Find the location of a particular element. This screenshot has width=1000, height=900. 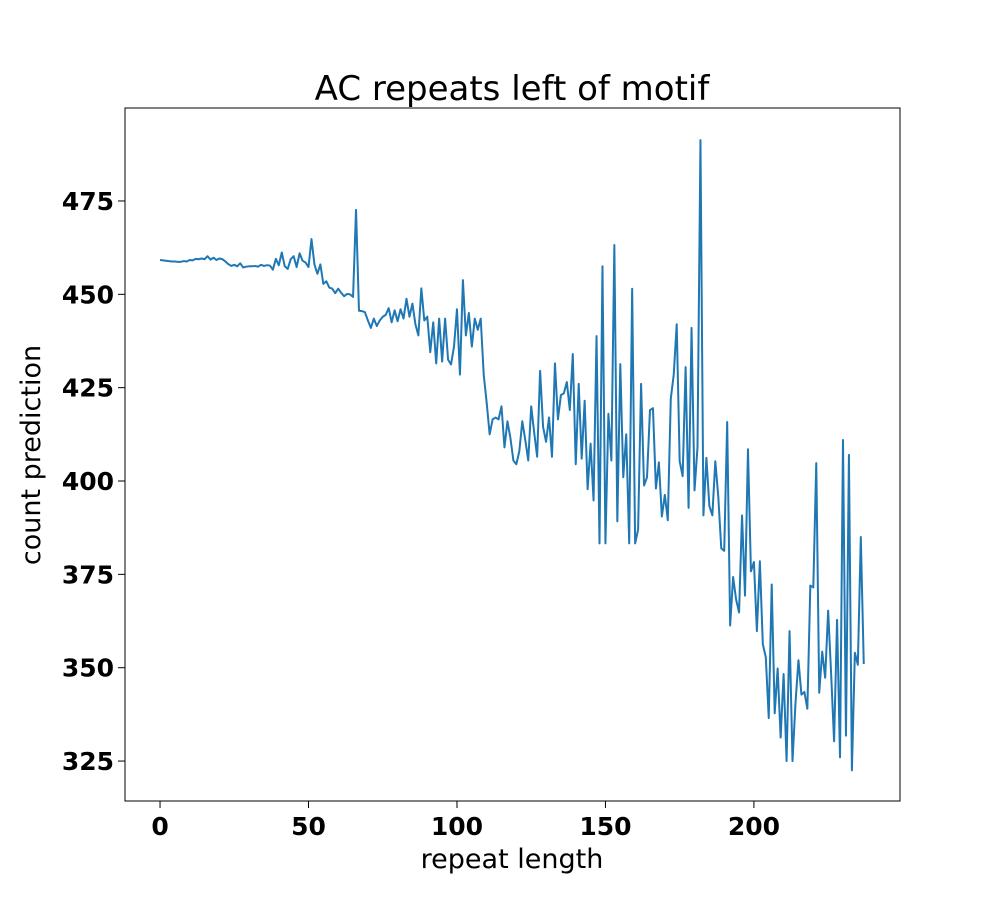

x-tick-label: 200 is located at coordinates (754, 826).